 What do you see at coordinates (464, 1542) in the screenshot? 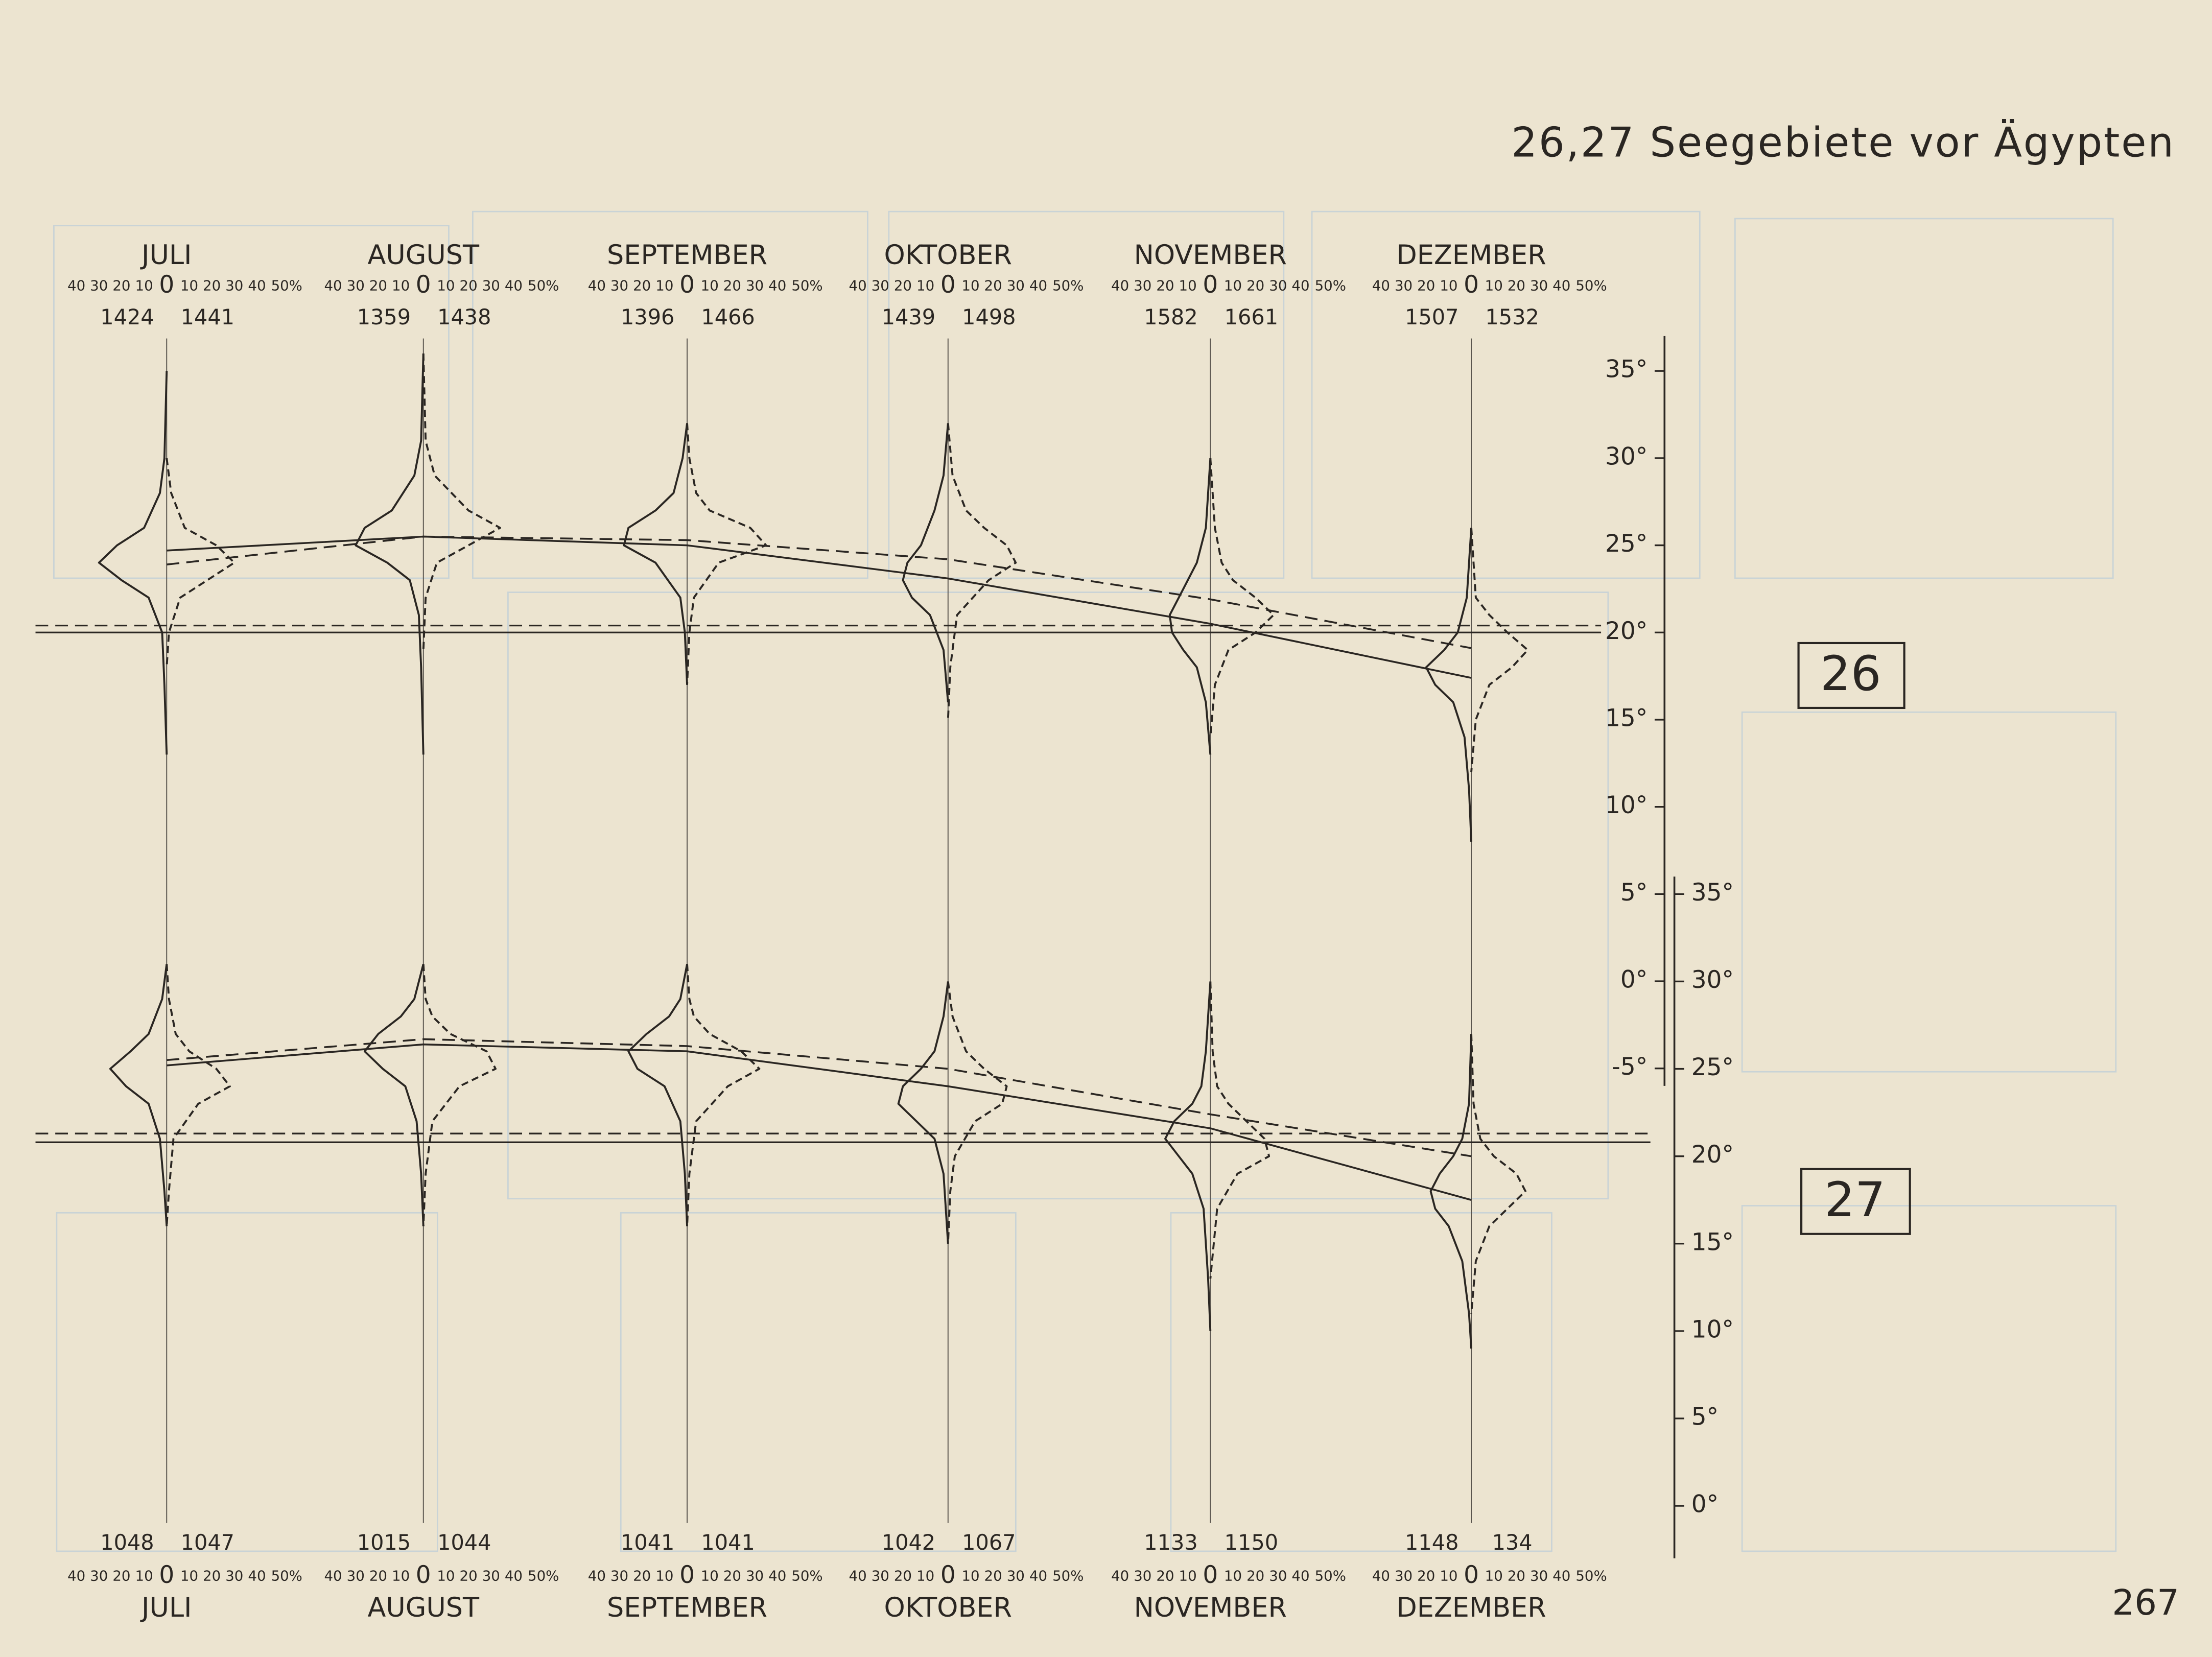
I see `count-label: 1044` at bounding box center [464, 1542].